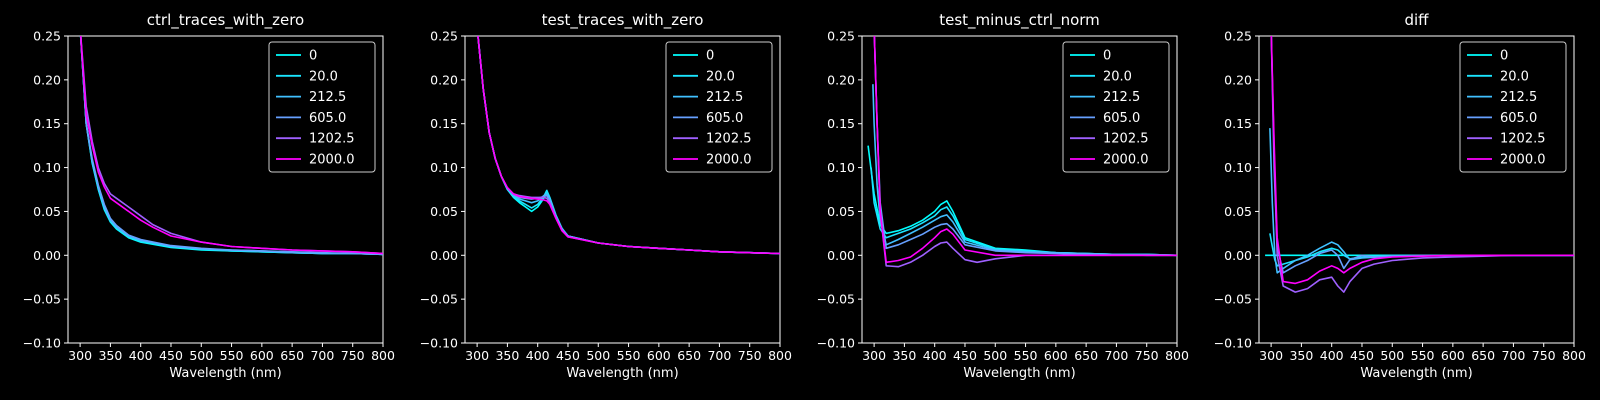 The image size is (1600, 400). I want to click on chart-title: test_minus_ctrl_norm, so click(1019, 20).